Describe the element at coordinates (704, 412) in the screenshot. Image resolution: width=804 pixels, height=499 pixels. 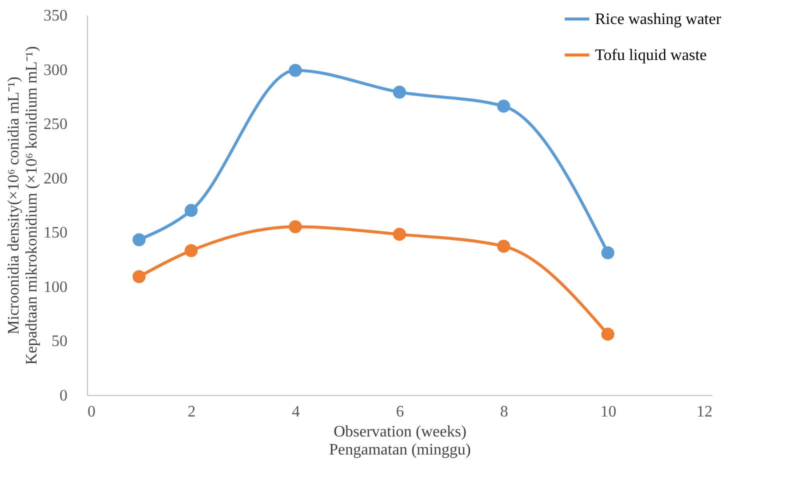
I see `x-tick-label: 12` at that location.